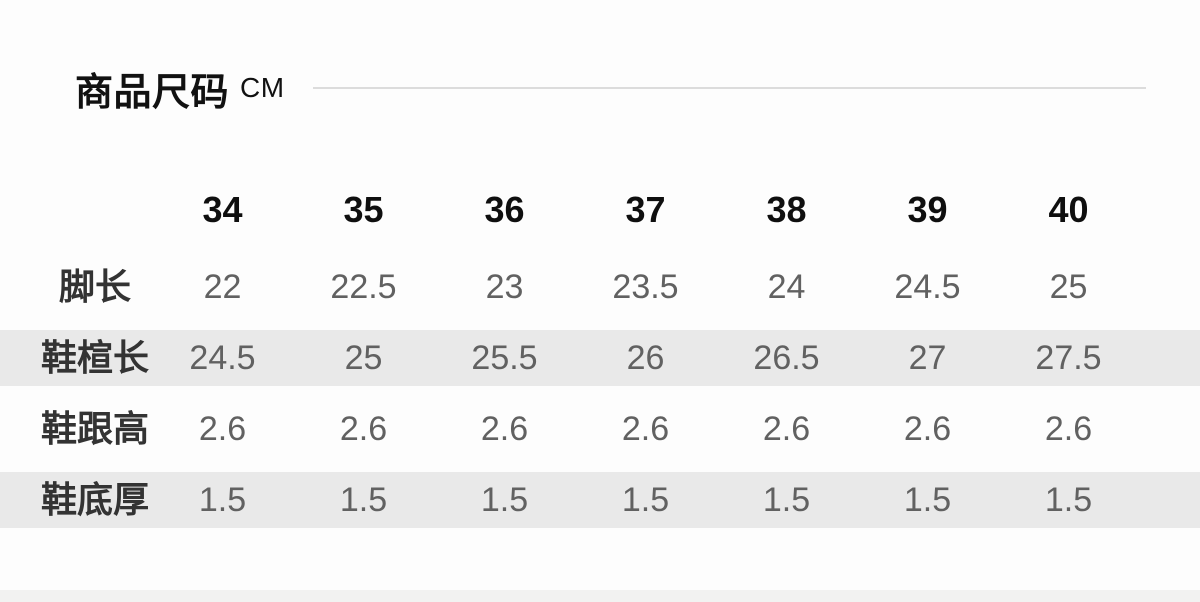 The height and width of the screenshot is (602, 1200). I want to click on table-row-heel-height: 鞋跟高 2.6 2.6 2.6 2.6 2.6 2.6 2.6, so click(600, 429).